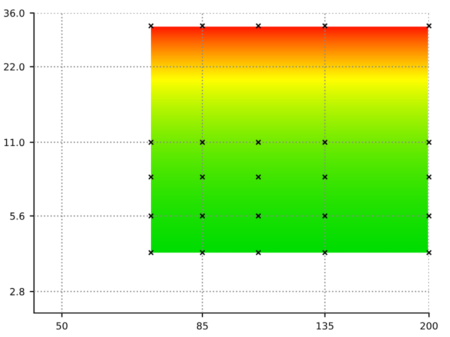  Describe the element at coordinates (17, 292) in the screenshot. I see `y-tick-label: 2.8` at that location.